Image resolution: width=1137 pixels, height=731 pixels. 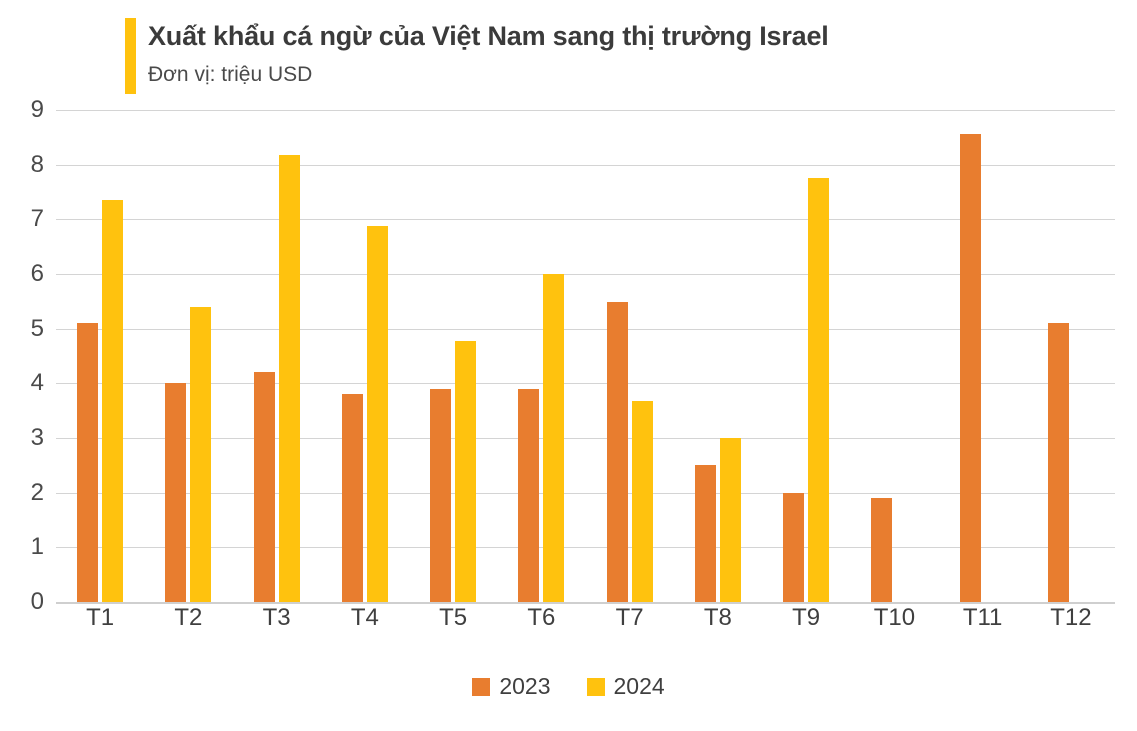 What do you see at coordinates (289, 378) in the screenshot?
I see `bar-2024-T3` at bounding box center [289, 378].